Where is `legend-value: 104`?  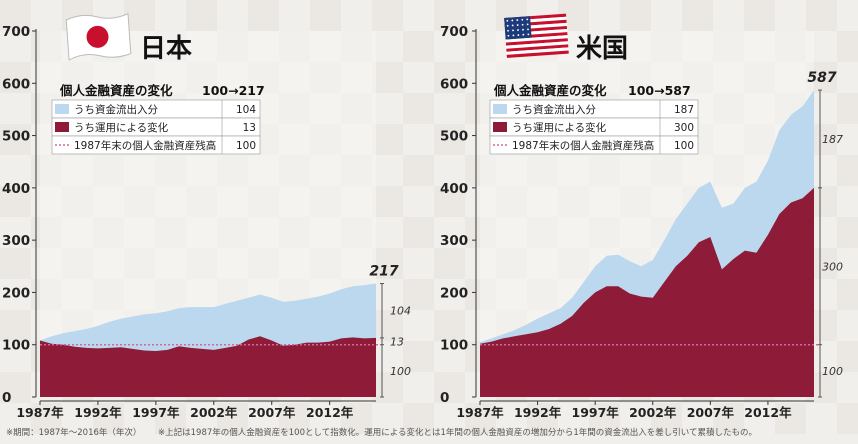 legend-value: 104 is located at coordinates (246, 110).